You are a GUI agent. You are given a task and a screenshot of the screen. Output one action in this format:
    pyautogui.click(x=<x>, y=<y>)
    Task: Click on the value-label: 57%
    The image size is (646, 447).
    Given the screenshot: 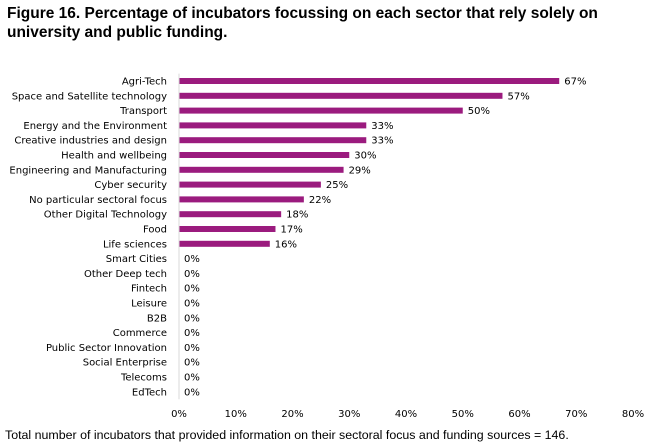 What is the action you would take?
    pyautogui.click(x=518, y=96)
    